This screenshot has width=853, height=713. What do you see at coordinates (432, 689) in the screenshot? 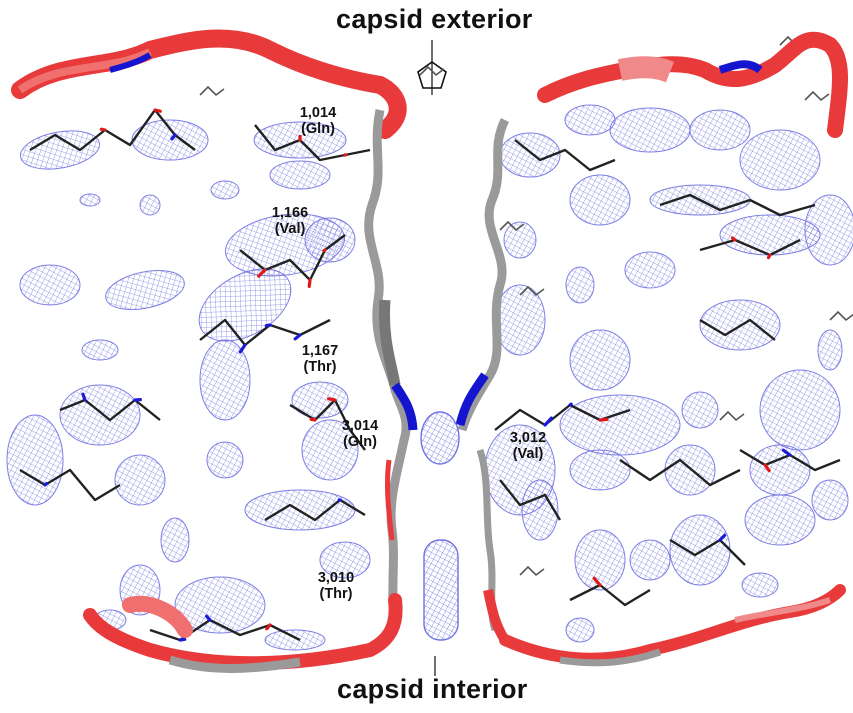
I see `capsid-interior-title: capsid interior` at bounding box center [432, 689].